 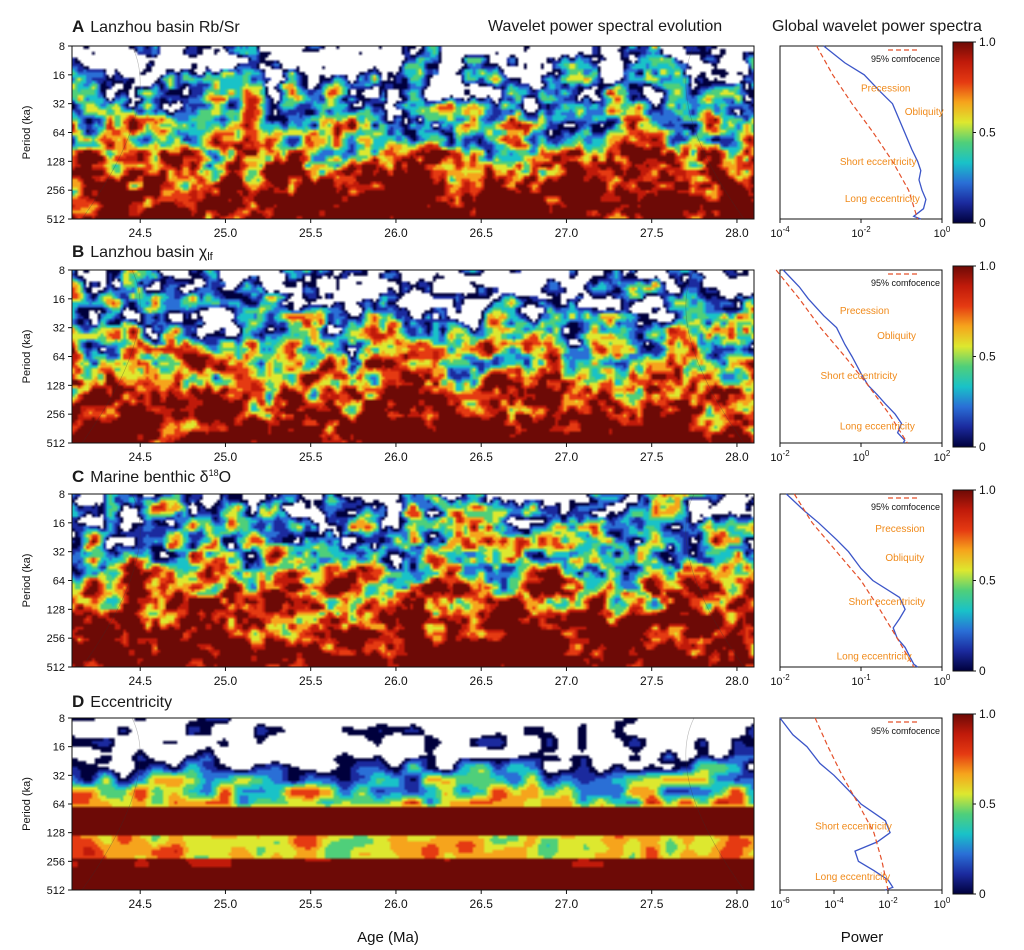 What do you see at coordinates (987, 581) in the screenshot?
I see `panel-c-colorbar-tick-label-1: 0.5` at bounding box center [987, 581].